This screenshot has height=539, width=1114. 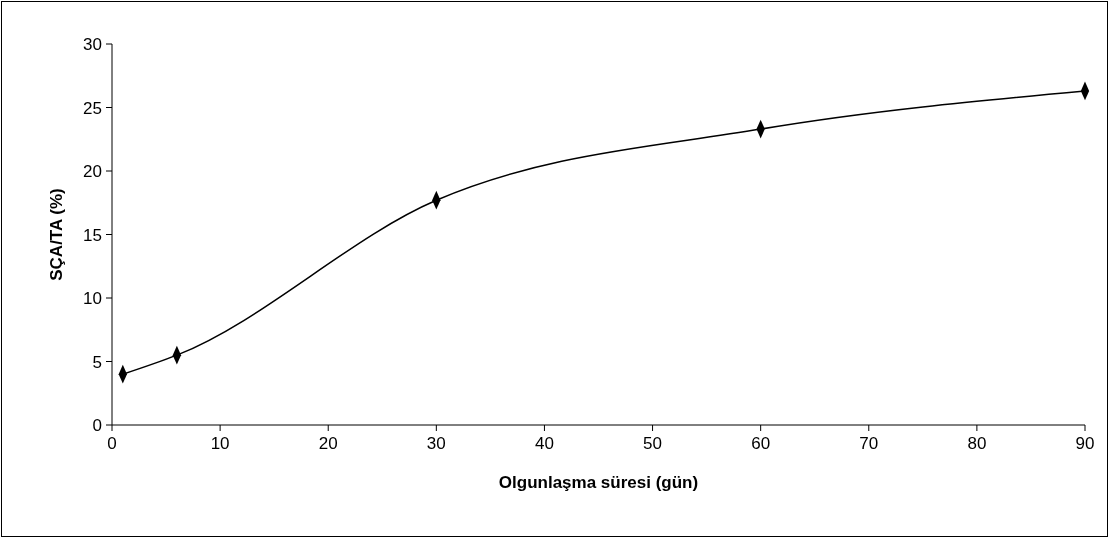 I want to click on x-tick-label: 30, so click(x=436, y=443).